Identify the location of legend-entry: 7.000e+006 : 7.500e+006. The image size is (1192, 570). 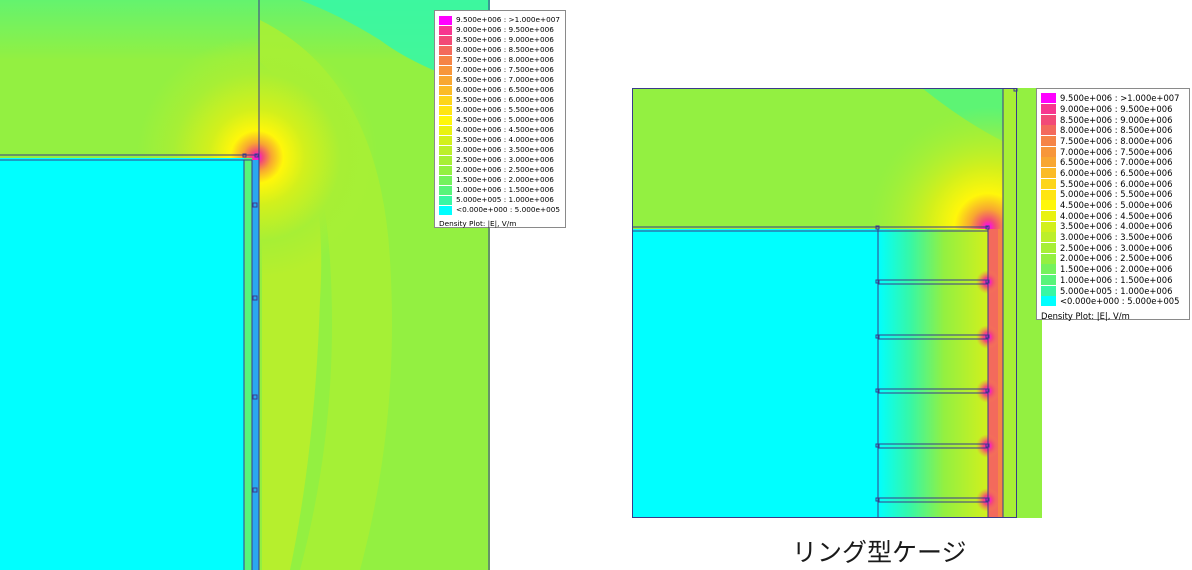
(1113, 151).